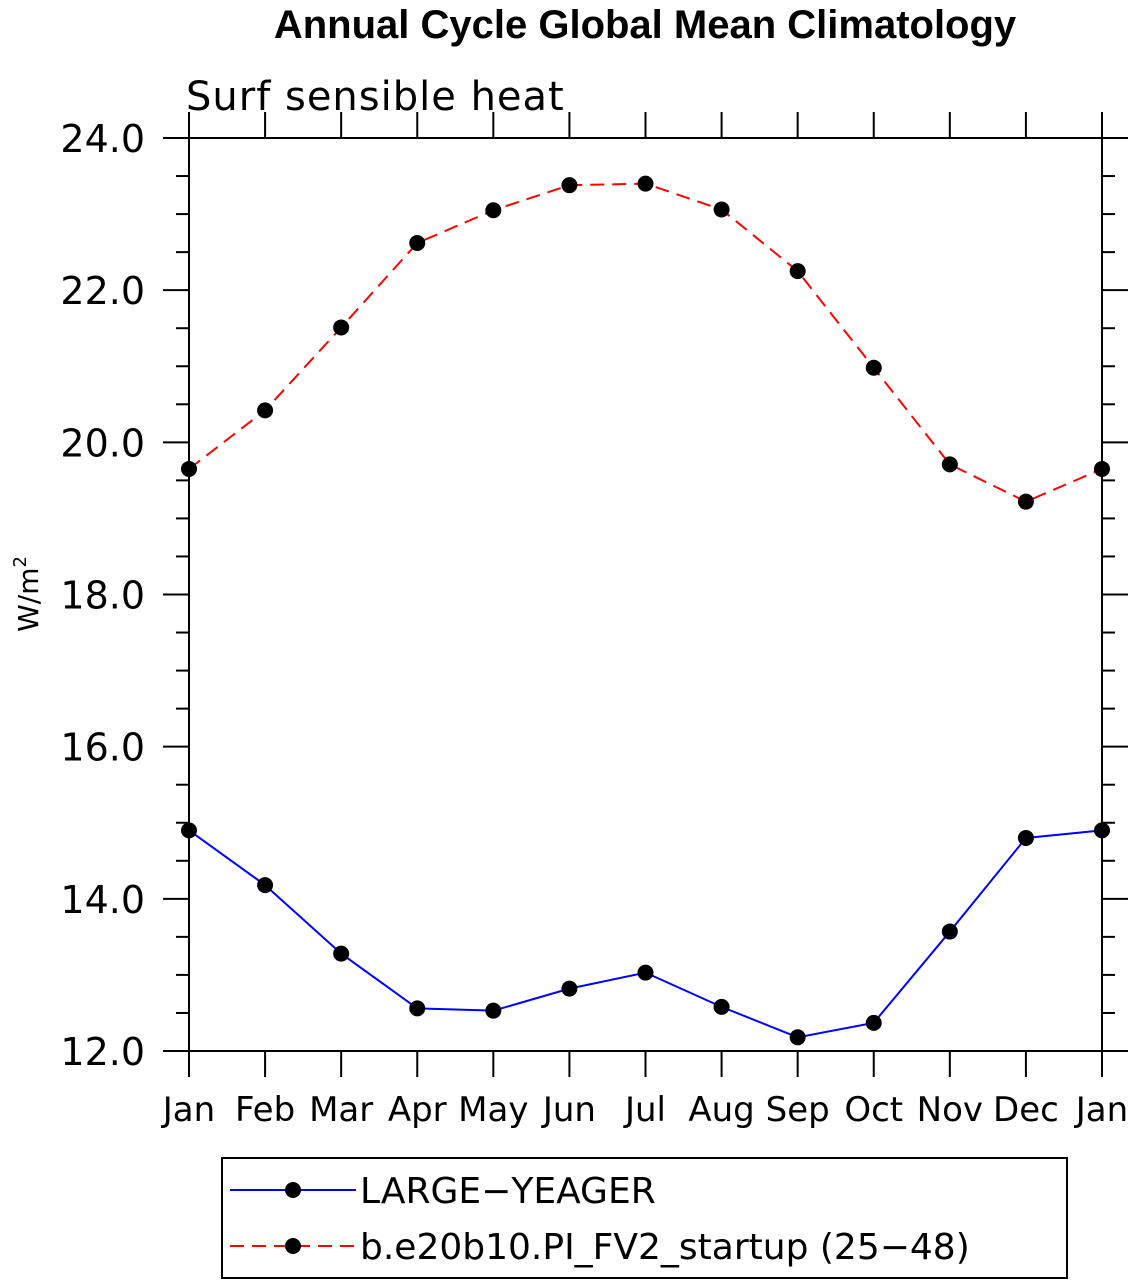 This screenshot has width=1133, height=1285. What do you see at coordinates (798, 1110) in the screenshot?
I see `x-tick-label: Sep` at bounding box center [798, 1110].